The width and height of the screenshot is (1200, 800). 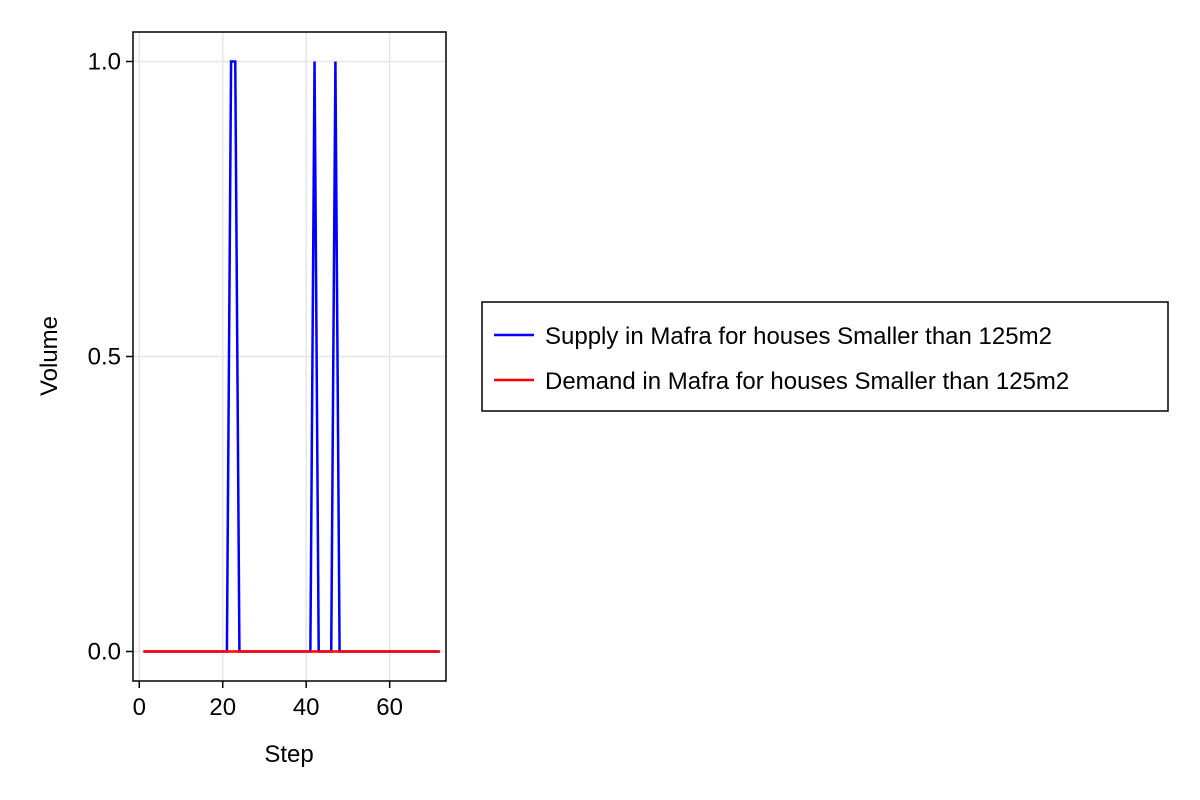 What do you see at coordinates (104, 357) in the screenshot?
I see `y-tick-label-1: 0.5` at bounding box center [104, 357].